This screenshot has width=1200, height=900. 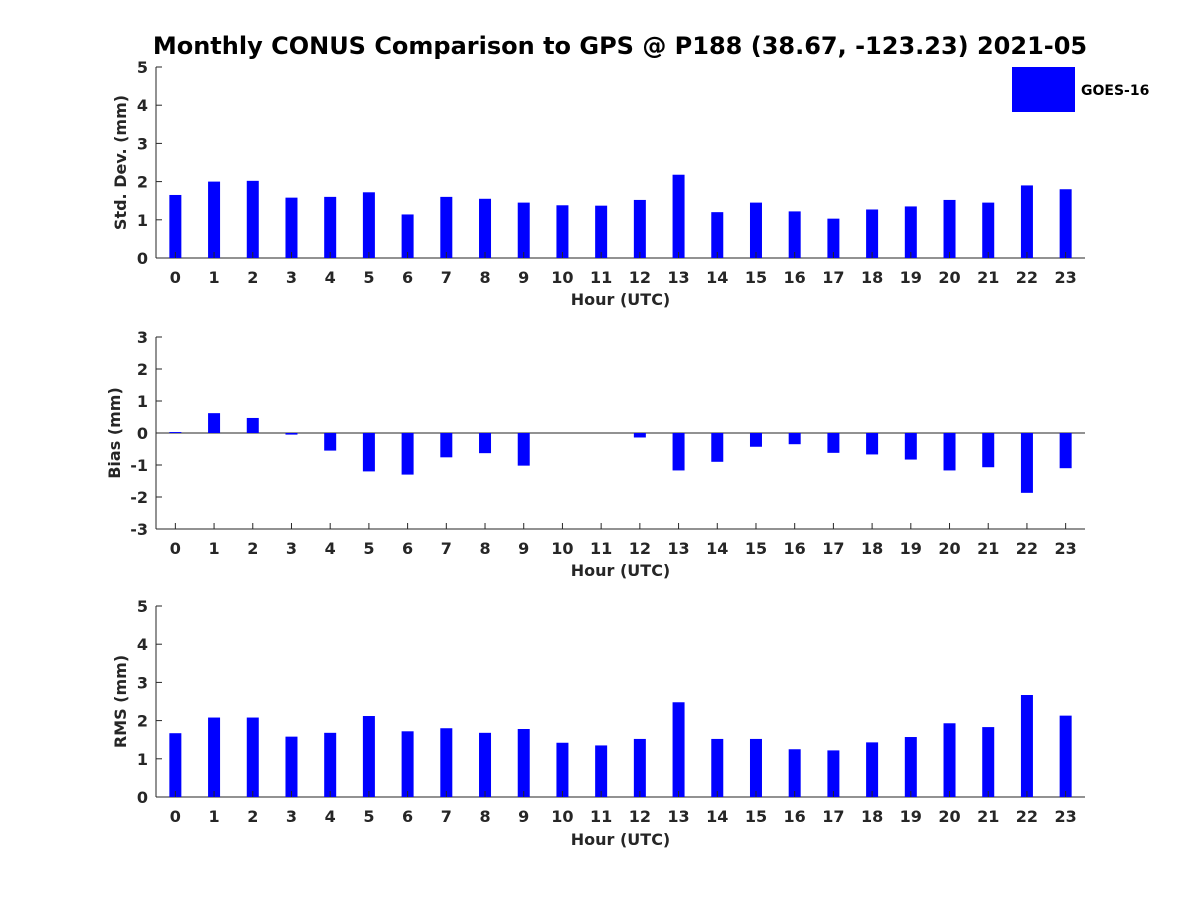 I want to click on rms-x-tick-label: 5, so click(x=368, y=816).